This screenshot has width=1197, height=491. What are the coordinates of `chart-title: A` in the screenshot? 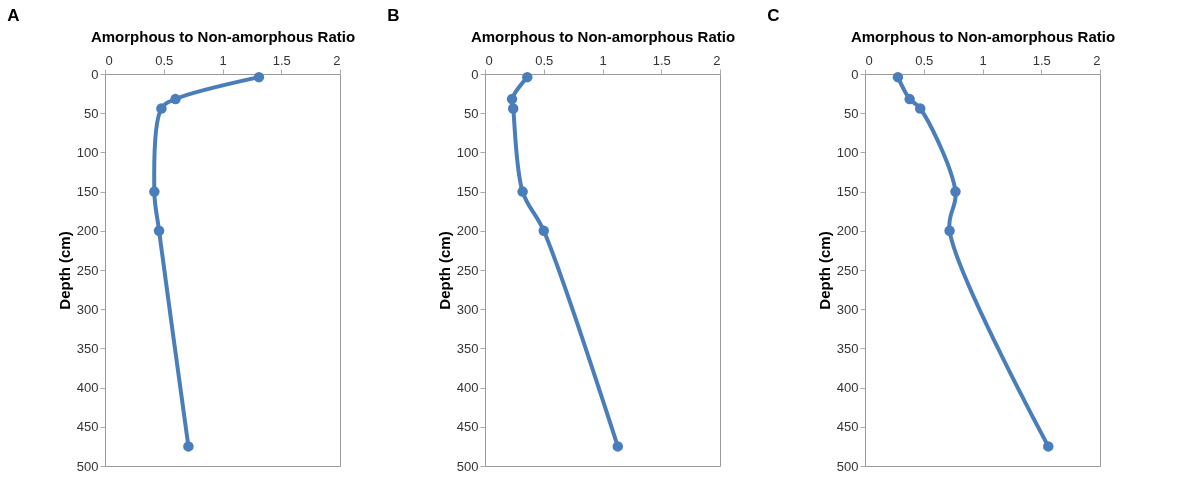 It's located at (13, 15).